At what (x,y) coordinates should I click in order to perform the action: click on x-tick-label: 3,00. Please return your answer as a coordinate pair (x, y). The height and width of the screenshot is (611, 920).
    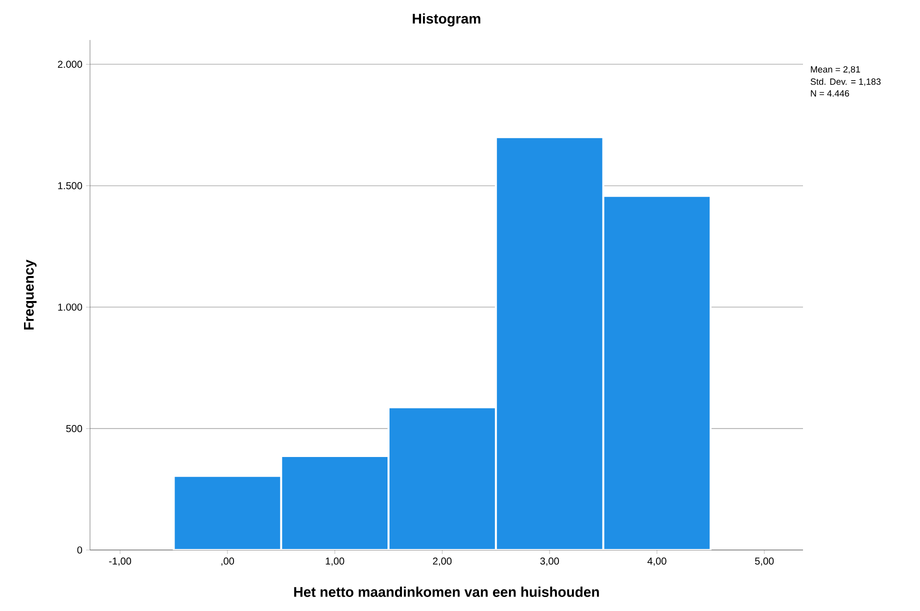
    Looking at the image, I should click on (549, 562).